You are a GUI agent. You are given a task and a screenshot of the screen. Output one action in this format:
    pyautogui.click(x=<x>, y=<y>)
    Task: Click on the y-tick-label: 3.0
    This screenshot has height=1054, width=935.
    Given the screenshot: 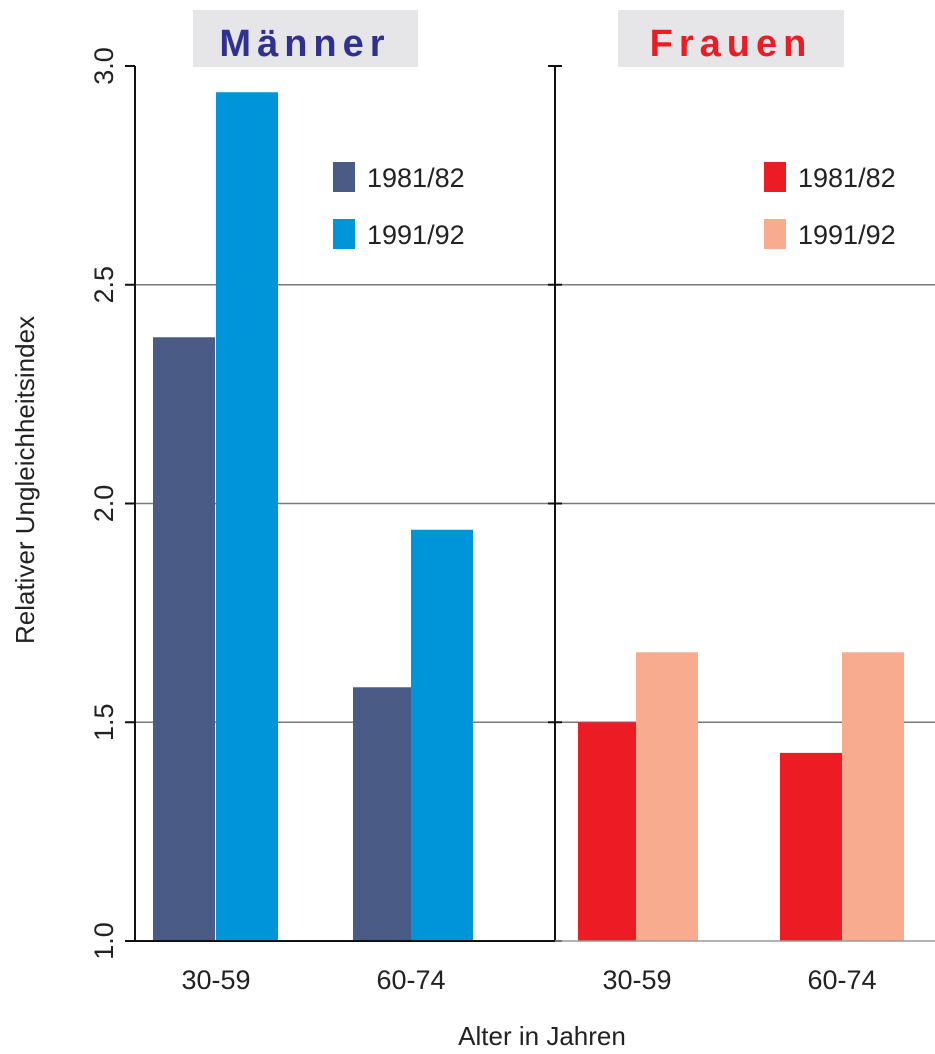 What is the action you would take?
    pyautogui.click(x=104, y=66)
    